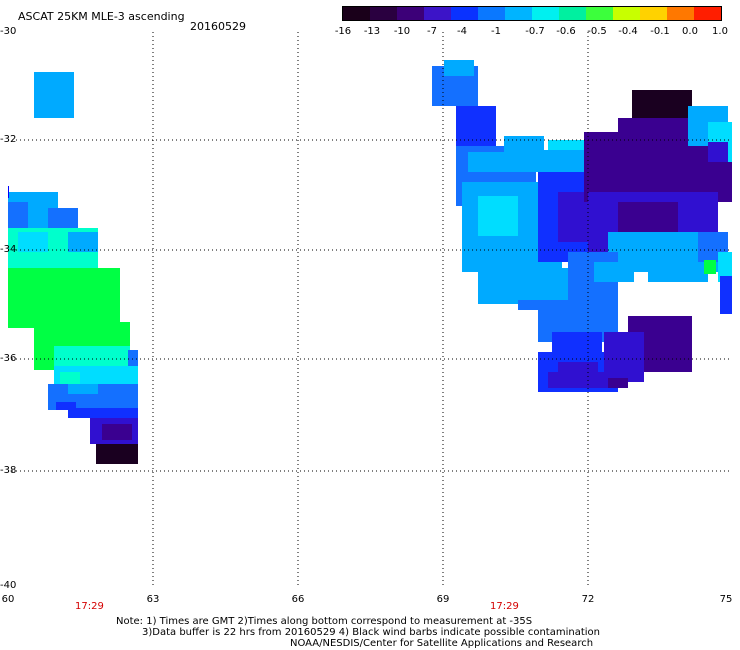 The width and height of the screenshot is (740, 650). What do you see at coordinates (8, 249) in the screenshot?
I see `y-label: -34` at bounding box center [8, 249].